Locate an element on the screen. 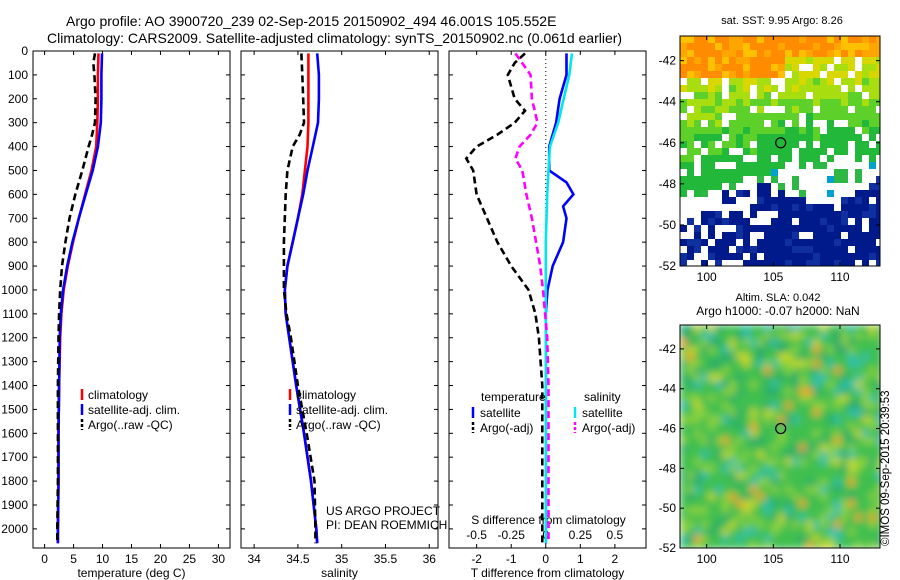 This screenshot has width=900, height=580. x-tick-label: 30 is located at coordinates (219, 559).